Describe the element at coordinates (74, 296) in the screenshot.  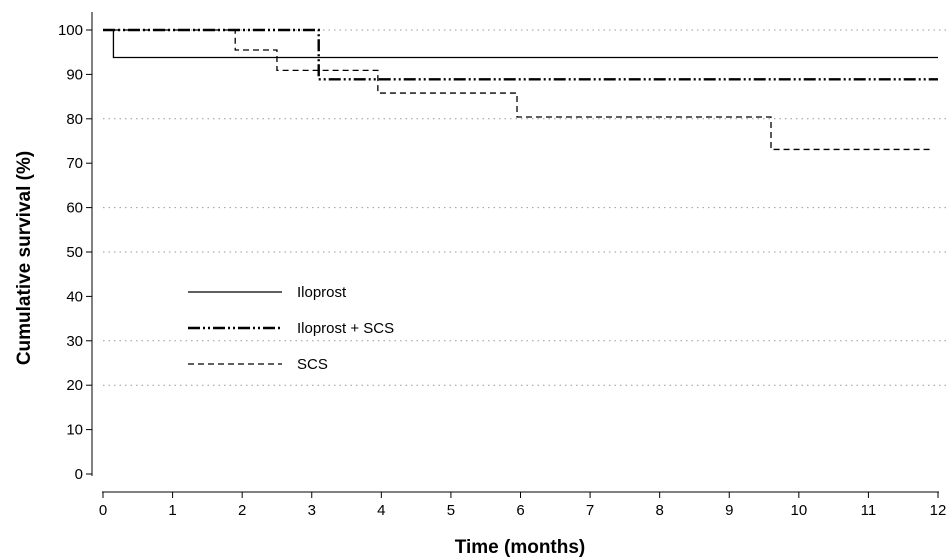
I see `y-tick-label: 40` at that location.